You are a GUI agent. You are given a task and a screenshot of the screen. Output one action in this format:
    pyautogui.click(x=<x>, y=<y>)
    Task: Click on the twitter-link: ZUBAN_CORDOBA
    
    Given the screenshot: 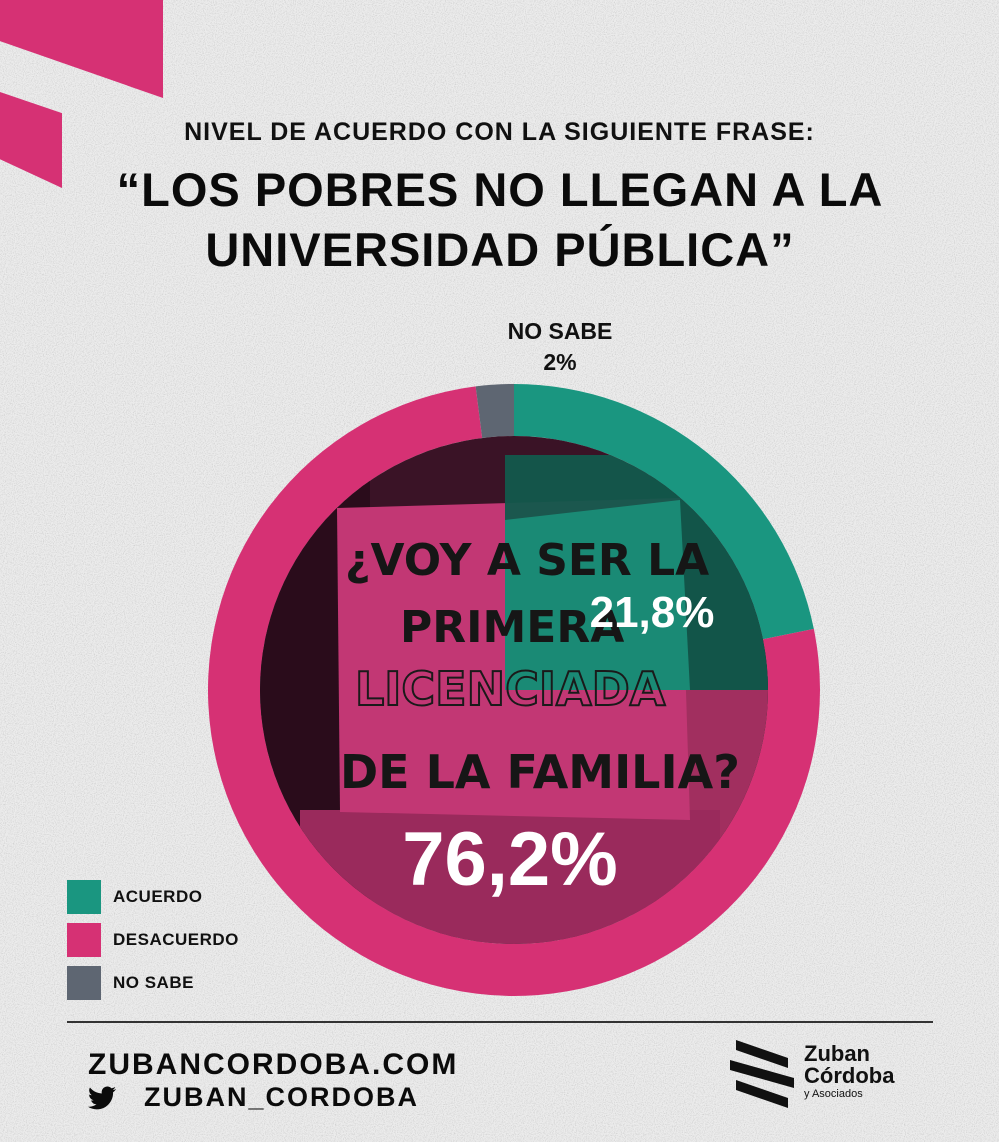 What is the action you would take?
    pyautogui.click(x=253, y=1097)
    